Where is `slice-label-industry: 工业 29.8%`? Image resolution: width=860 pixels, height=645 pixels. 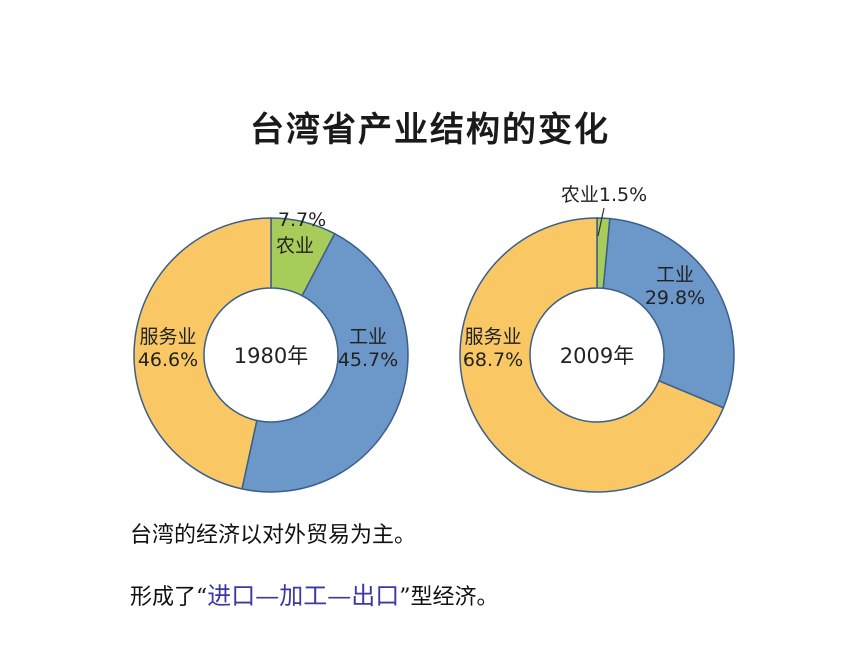 slice-label-industry: 工业 29.8% is located at coordinates (675, 286).